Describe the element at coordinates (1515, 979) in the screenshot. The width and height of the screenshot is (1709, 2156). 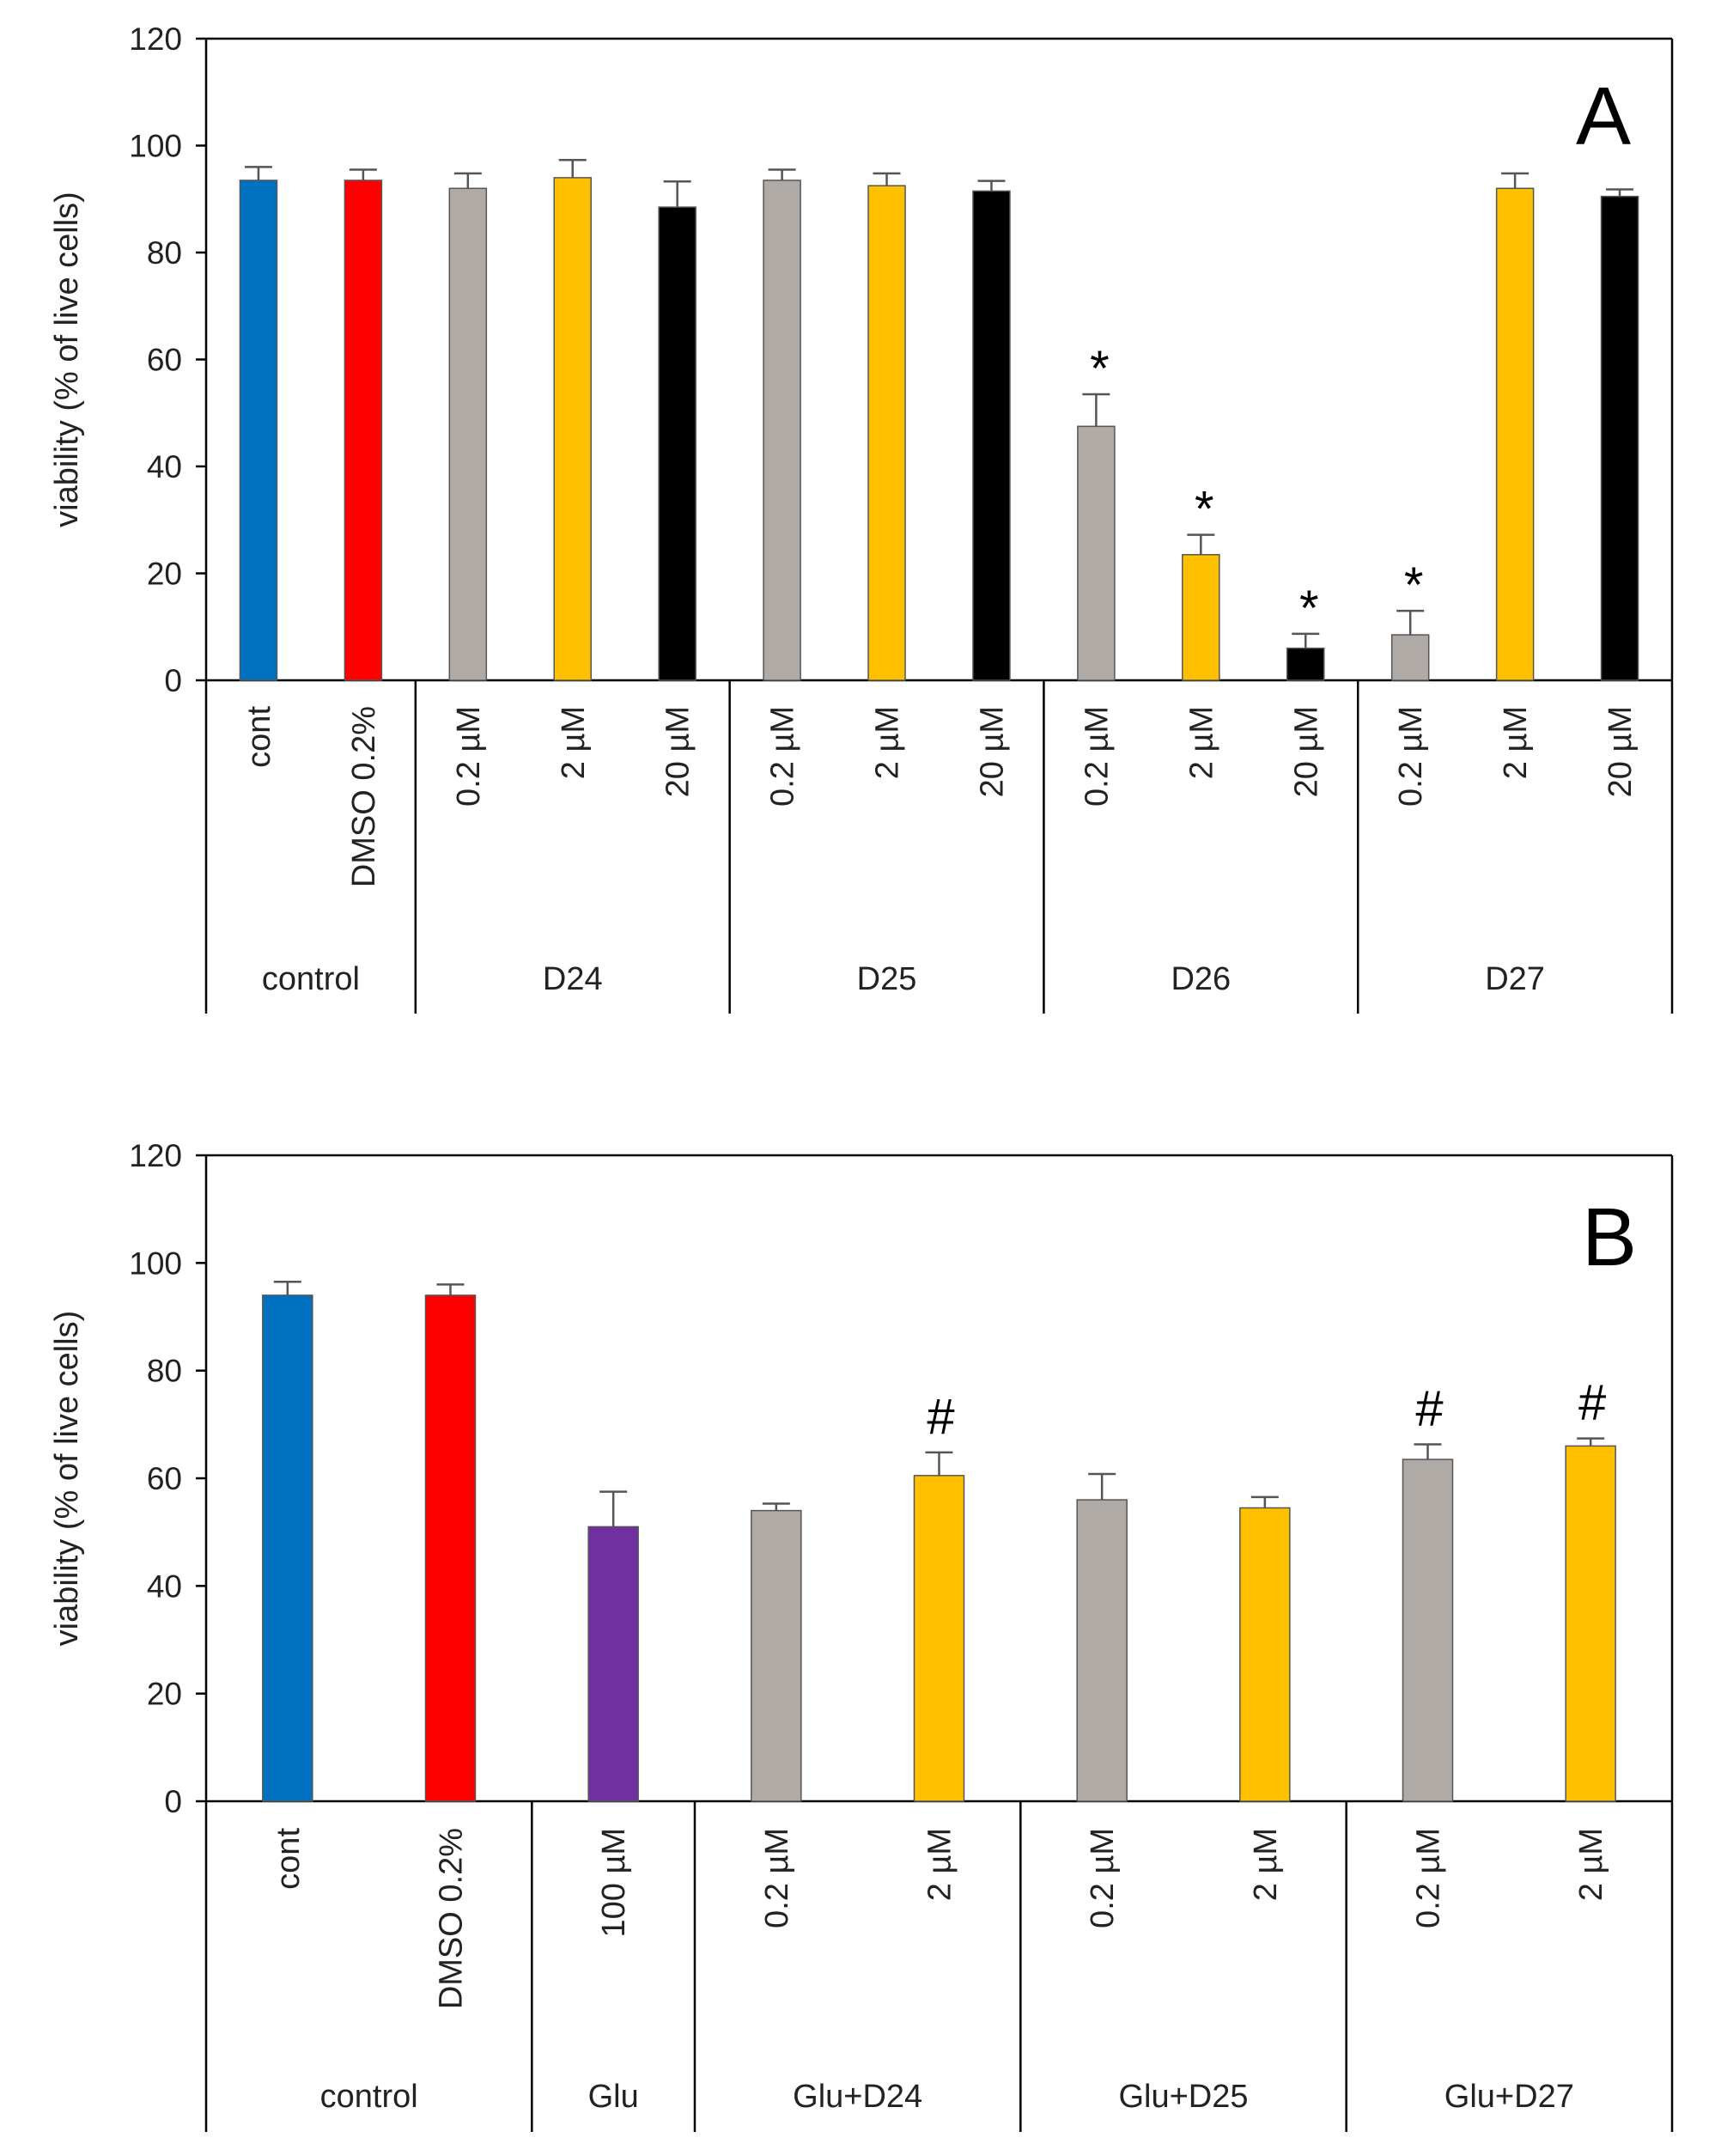
I see `group-label: D27` at that location.